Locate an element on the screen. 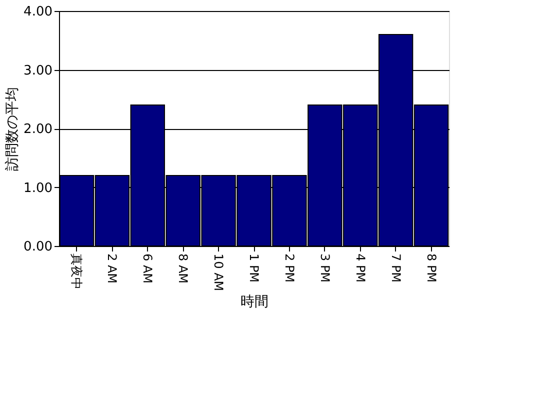  x-tick-label: 10 AM is located at coordinates (219, 273).